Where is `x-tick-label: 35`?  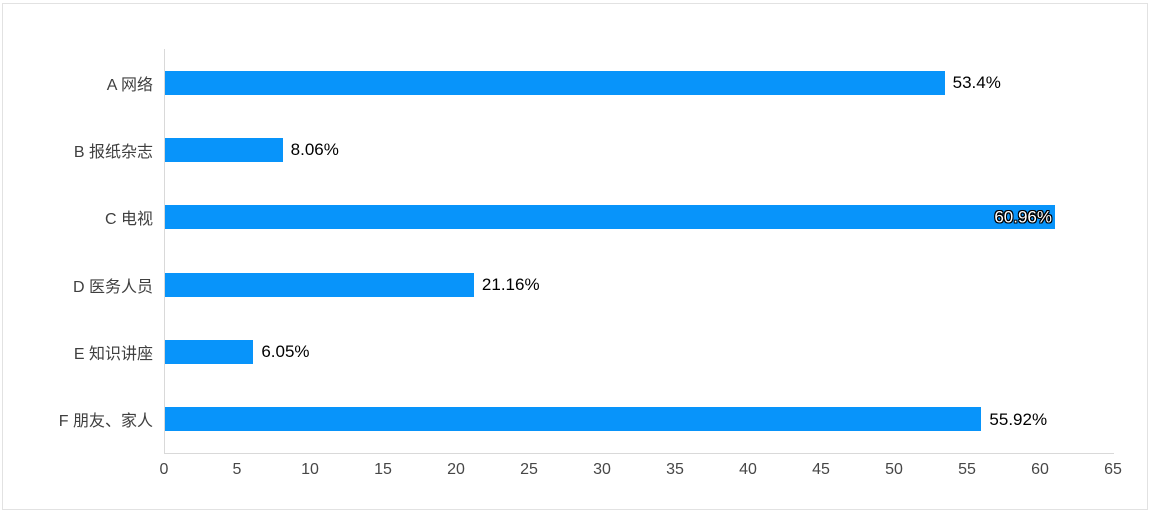
x-tick-label: 35 is located at coordinates (675, 469).